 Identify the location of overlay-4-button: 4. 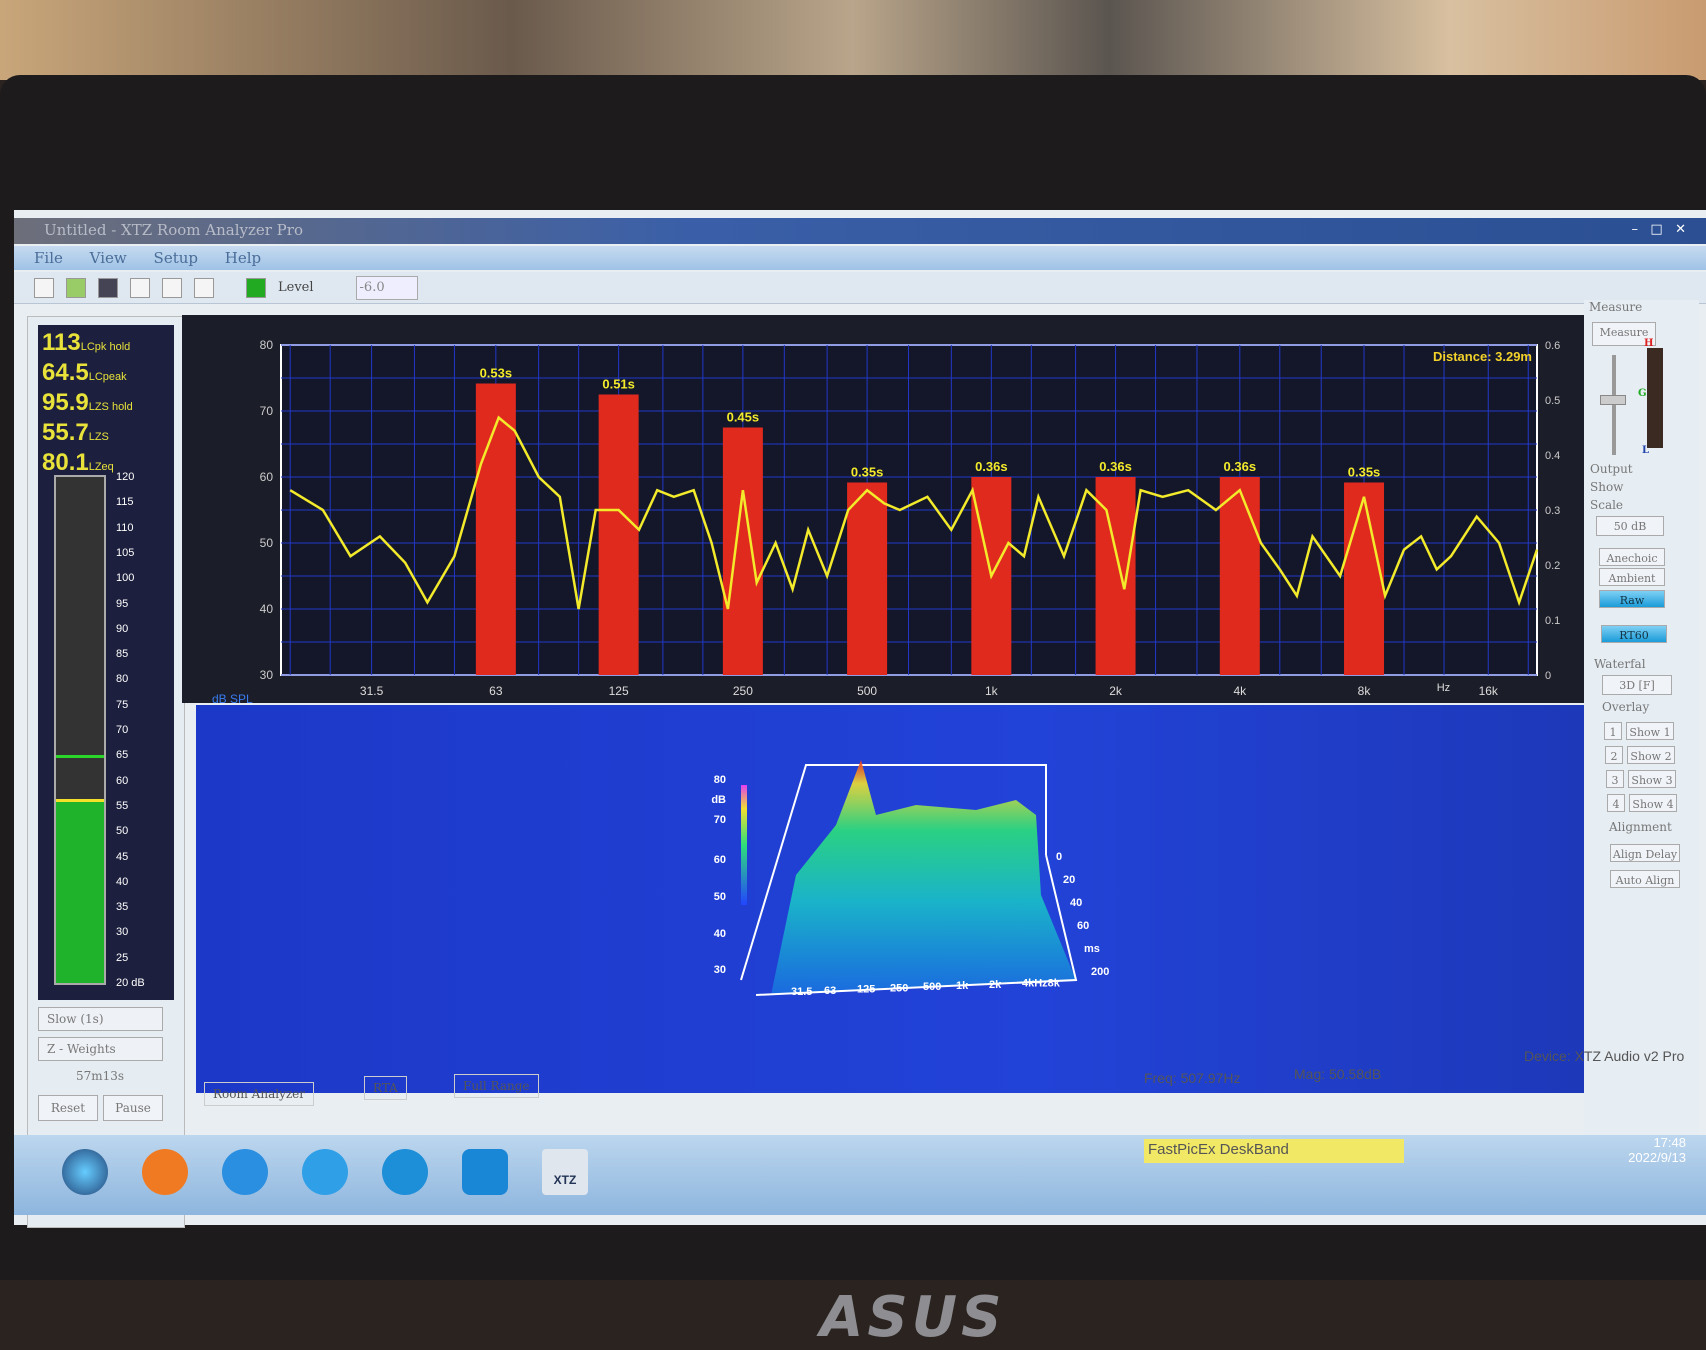
(1616, 803).